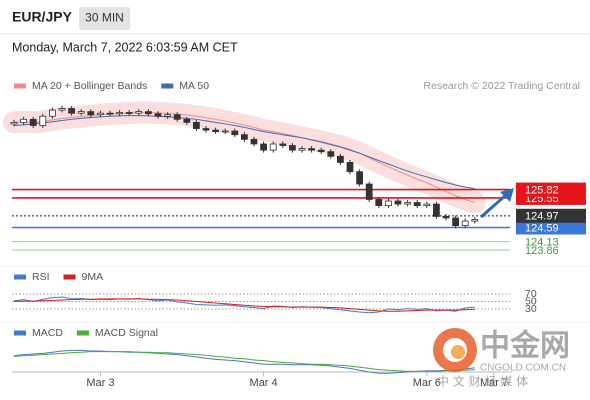  What do you see at coordinates (89, 86) in the screenshot?
I see `legend-label: MA 20 + Bollinger Bands` at bounding box center [89, 86].